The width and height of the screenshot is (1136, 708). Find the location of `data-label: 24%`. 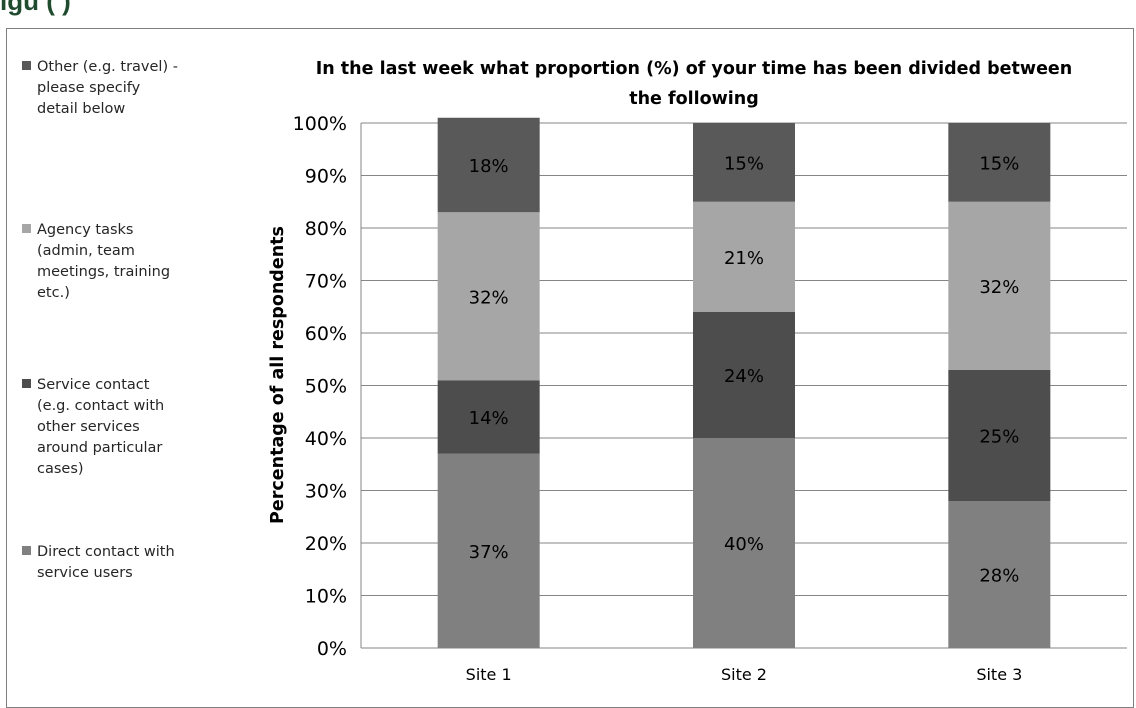

data-label: 24% is located at coordinates (744, 376).